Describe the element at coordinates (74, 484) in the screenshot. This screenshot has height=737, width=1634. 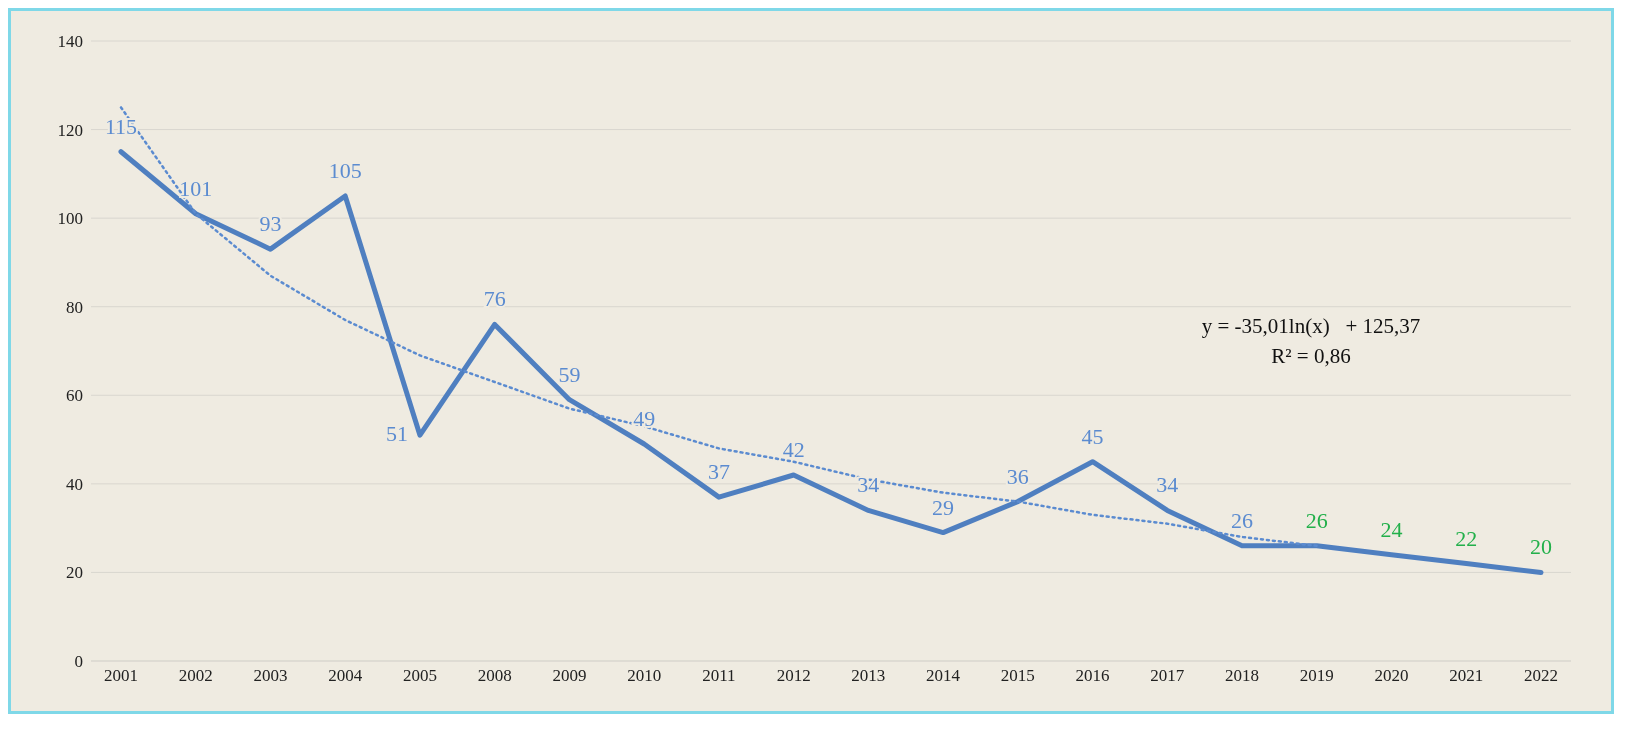
I see `y-tick-label: 40` at that location.